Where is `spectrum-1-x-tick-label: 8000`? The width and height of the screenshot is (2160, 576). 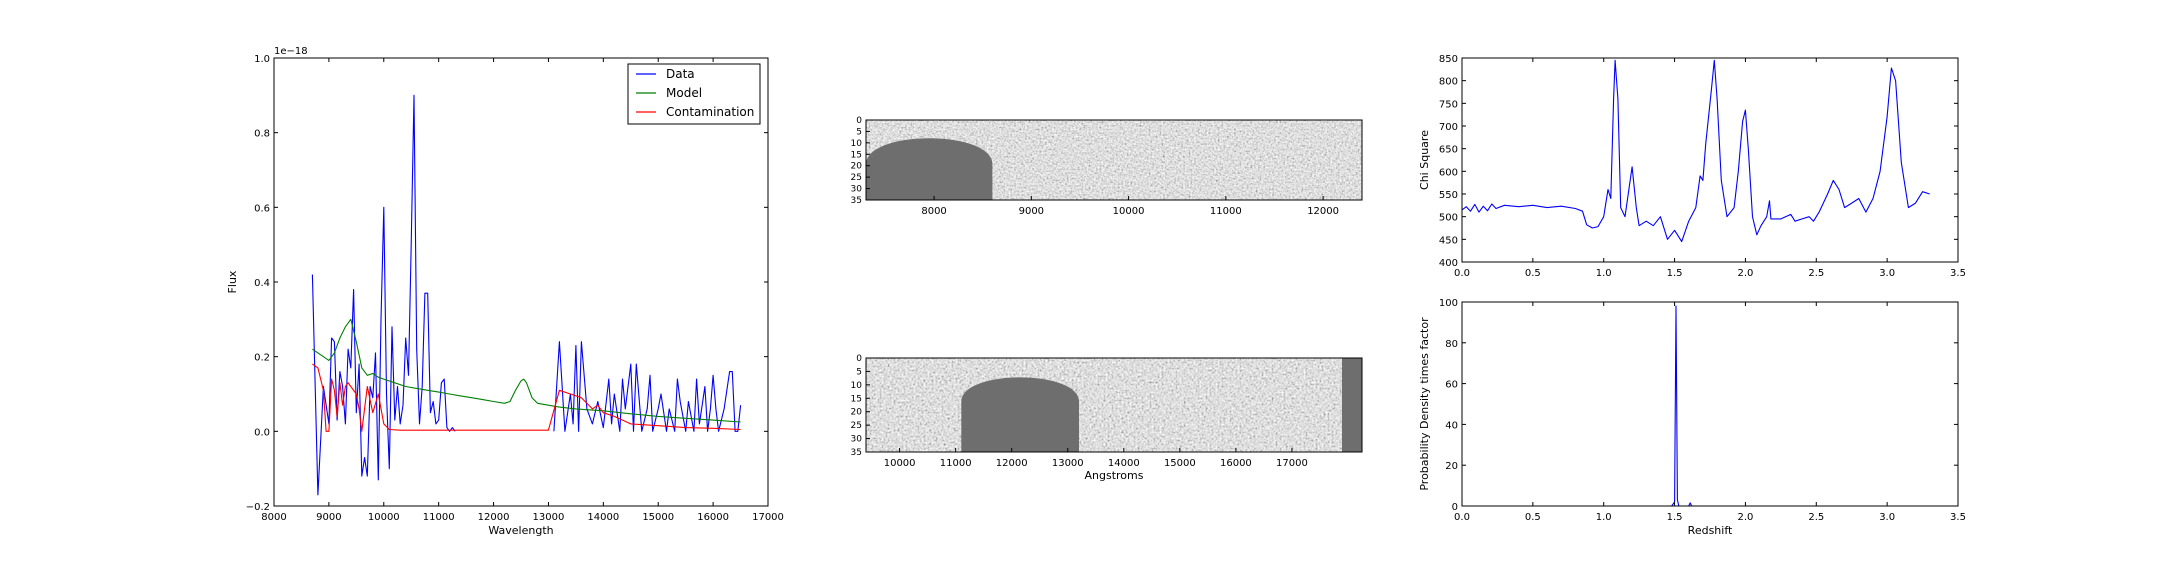
spectrum-1-x-tick-label: 8000 is located at coordinates (933, 211).